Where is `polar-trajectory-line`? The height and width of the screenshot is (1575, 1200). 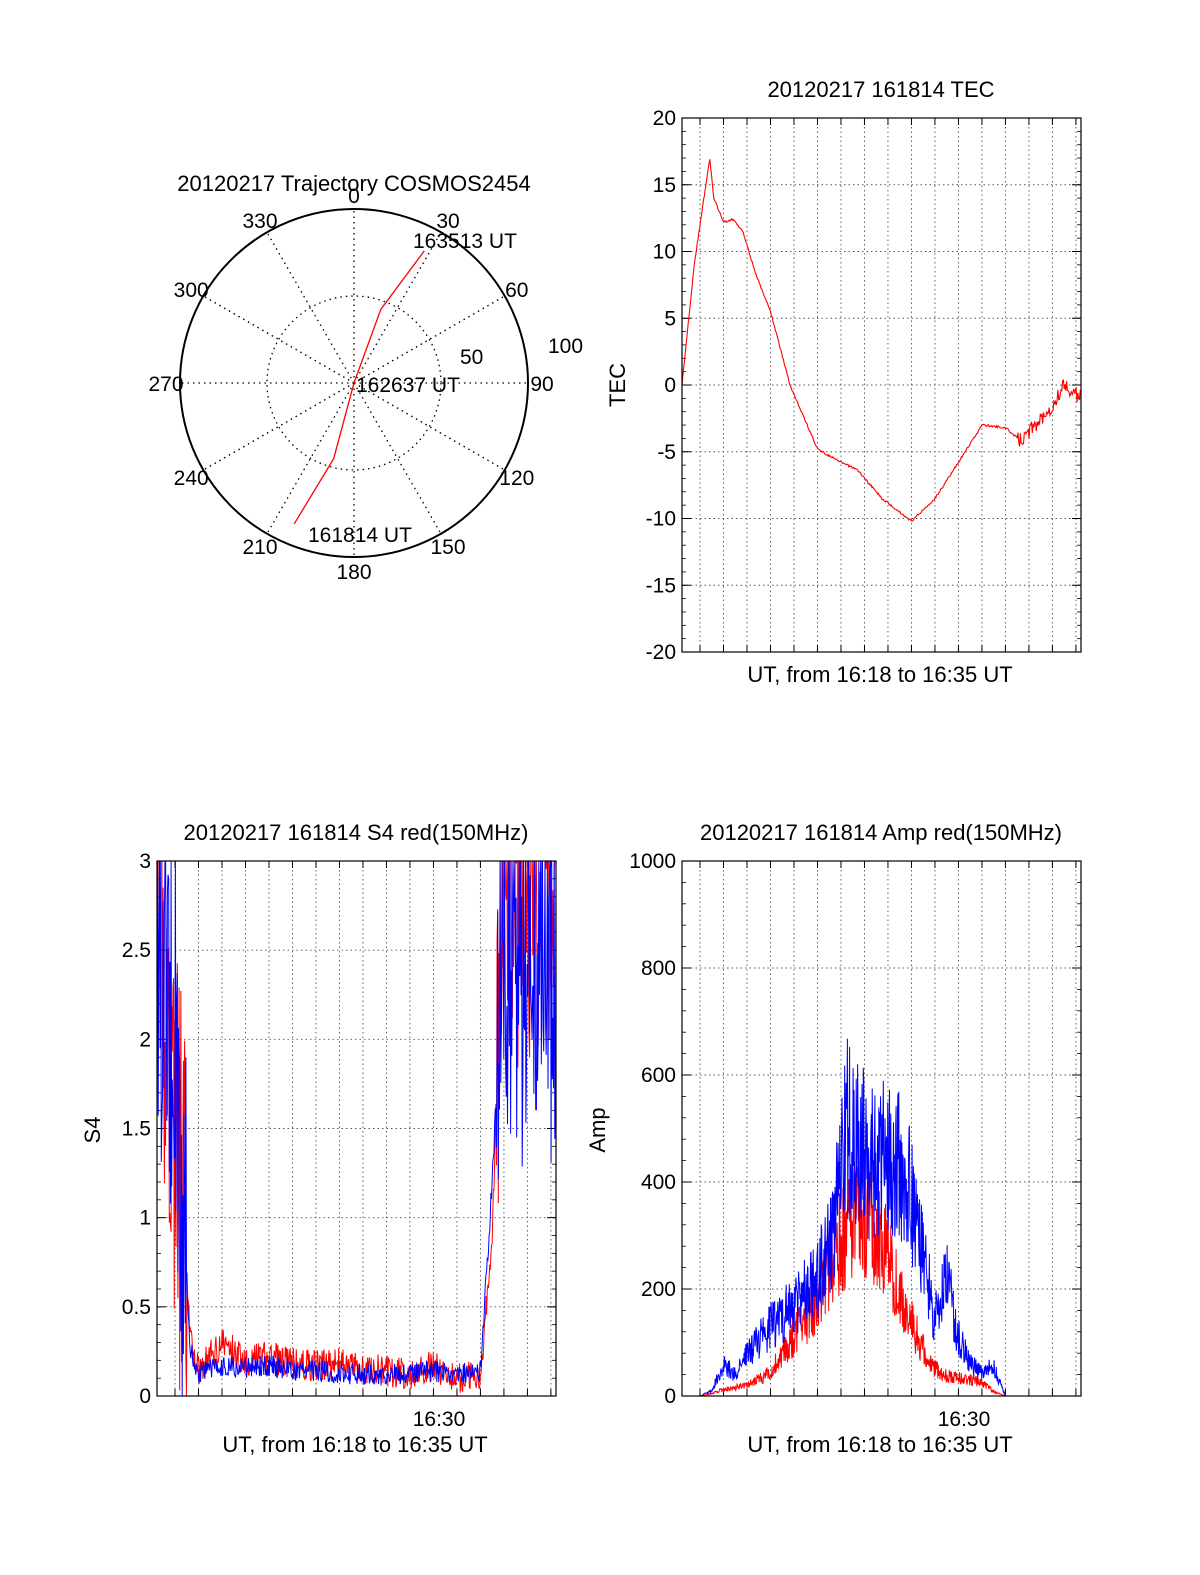
polar-trajectory-line is located at coordinates (359, 387).